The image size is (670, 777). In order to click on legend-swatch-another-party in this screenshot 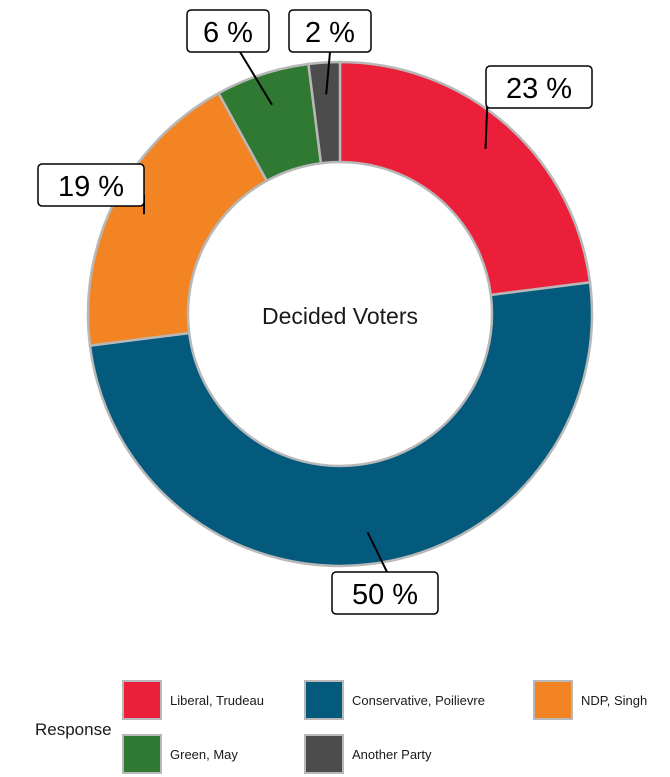, I will do `click(324, 754)`.